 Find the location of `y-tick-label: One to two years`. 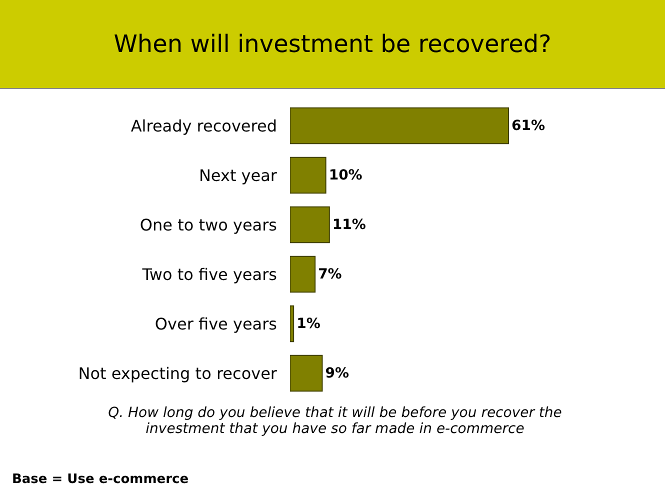

y-tick-label: One to two years is located at coordinates (208, 224).